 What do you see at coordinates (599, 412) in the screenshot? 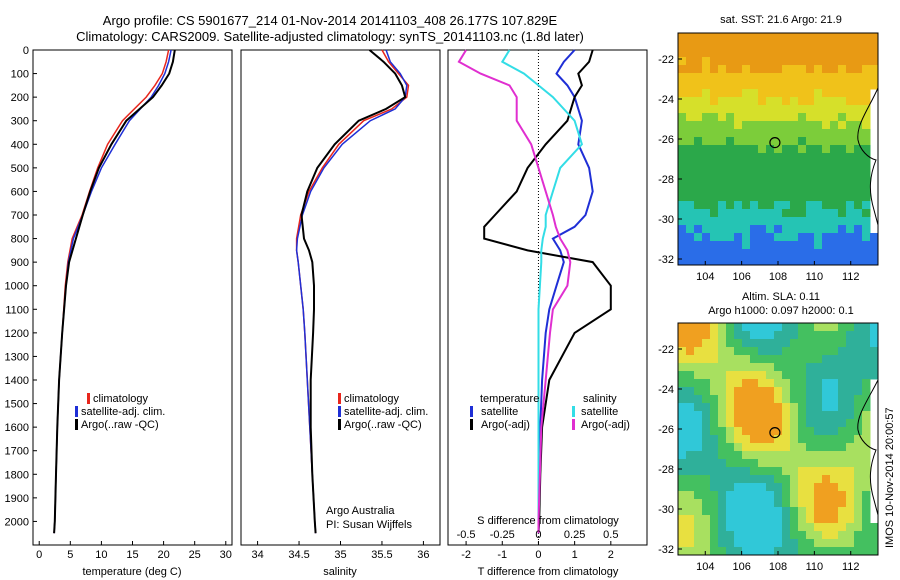
I see `legend-label-s-satellite: satellite` at bounding box center [599, 412].